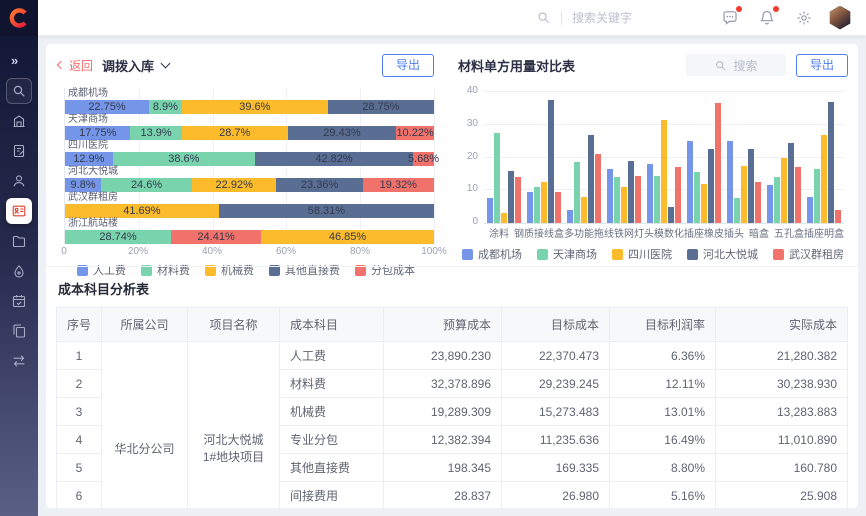 The image size is (866, 516). What do you see at coordinates (781, 324) in the screenshot?
I see `column-header: 实际成本` at bounding box center [781, 324].